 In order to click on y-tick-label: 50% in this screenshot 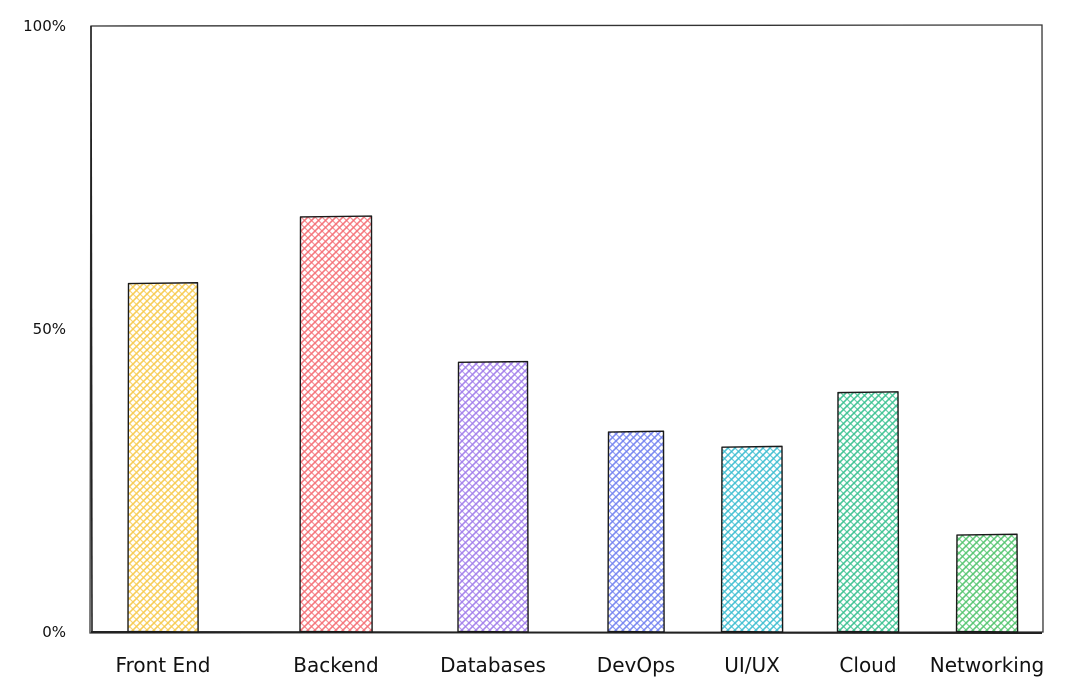, I will do `click(49, 329)`.